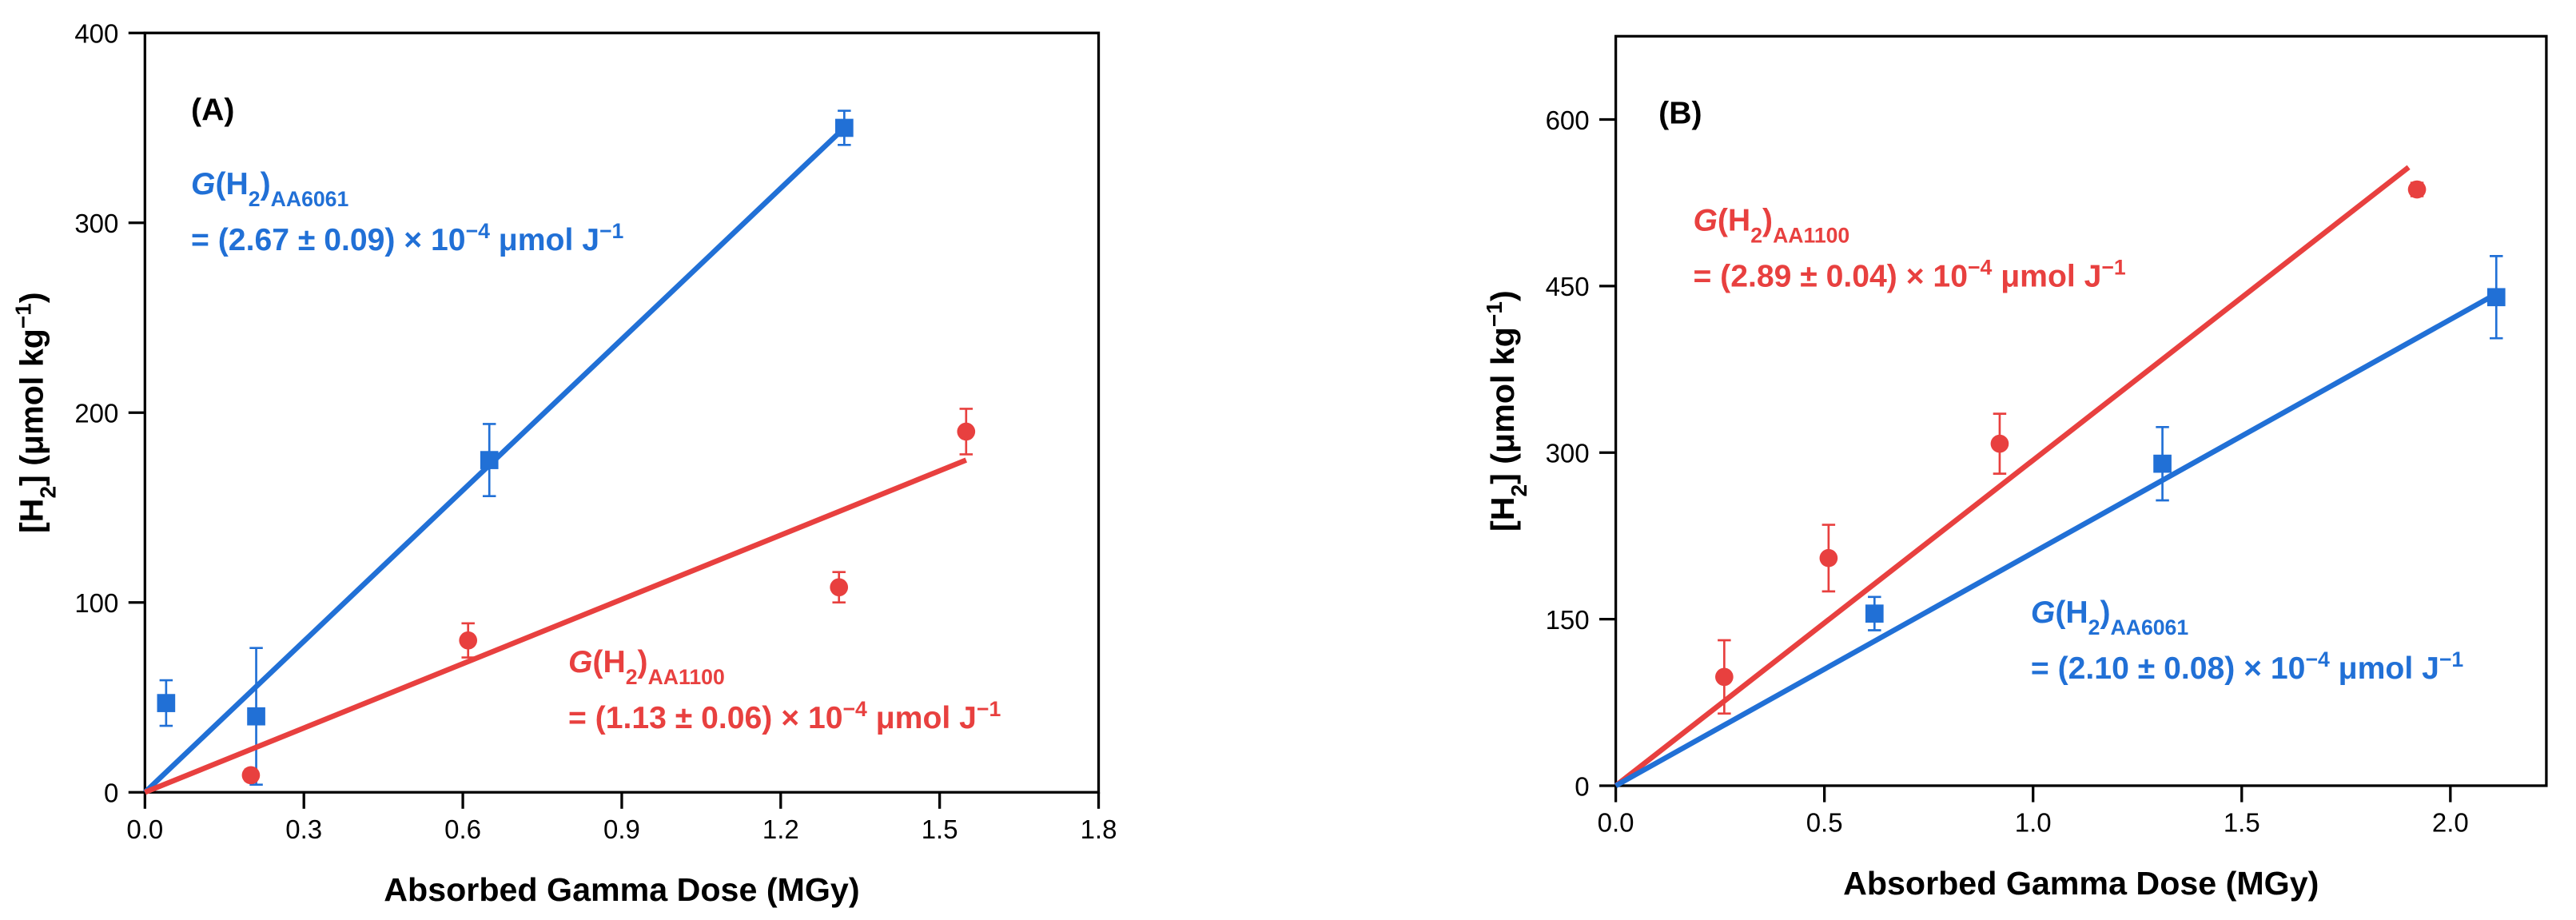 The image size is (2576, 920). What do you see at coordinates (303, 829) in the screenshot?
I see `x-tick-label: 0.3` at bounding box center [303, 829].